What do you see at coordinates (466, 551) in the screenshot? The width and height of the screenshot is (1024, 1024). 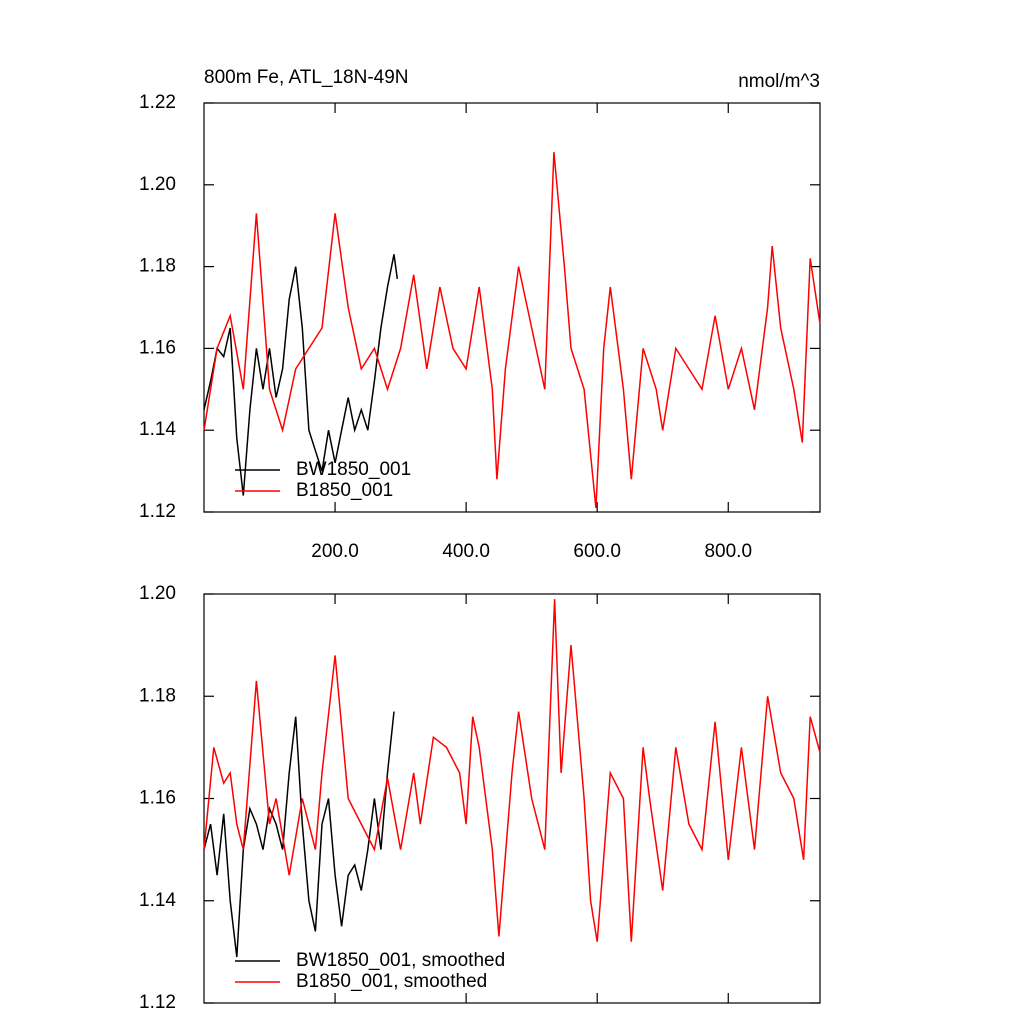 I see `x-tick-label: 400.0` at bounding box center [466, 551].